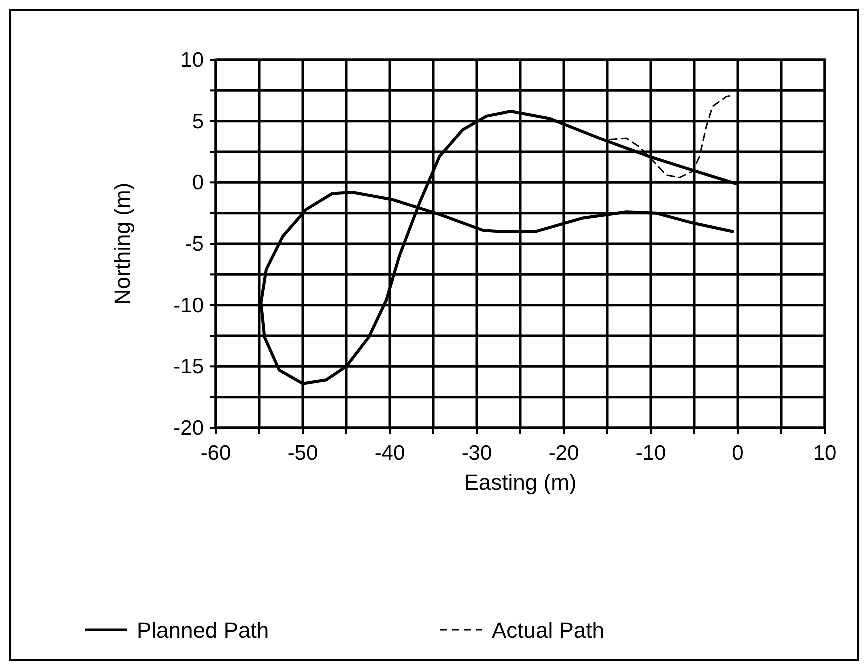 The width and height of the screenshot is (868, 670). What do you see at coordinates (651, 453) in the screenshot?
I see `x-tick-label: -10` at bounding box center [651, 453].